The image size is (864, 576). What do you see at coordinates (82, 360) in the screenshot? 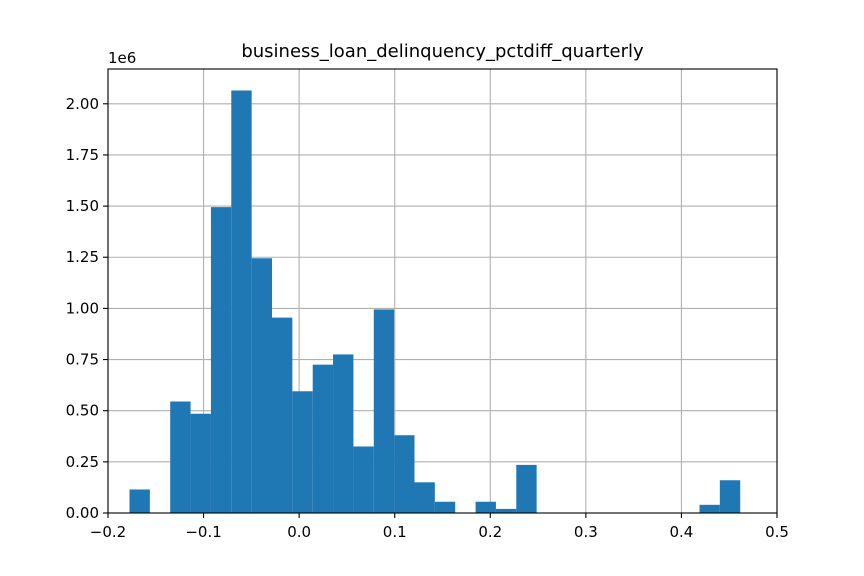
I see `y-tick-label: 0.75` at bounding box center [82, 360].